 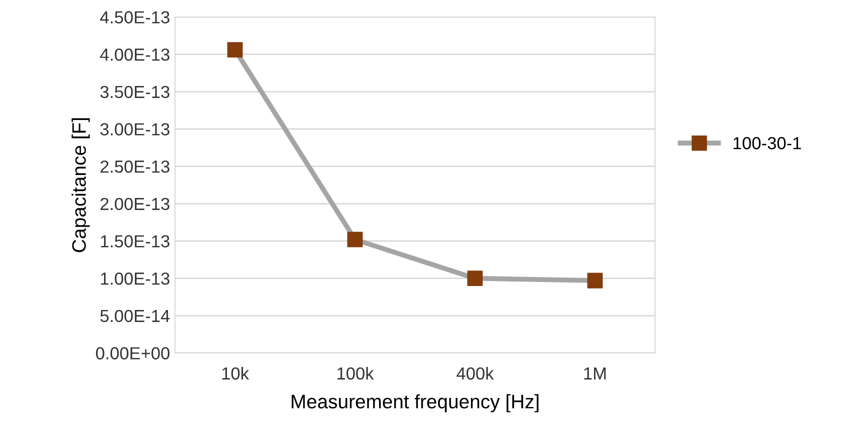 I want to click on x-tick-label: 400k, so click(x=475, y=373).